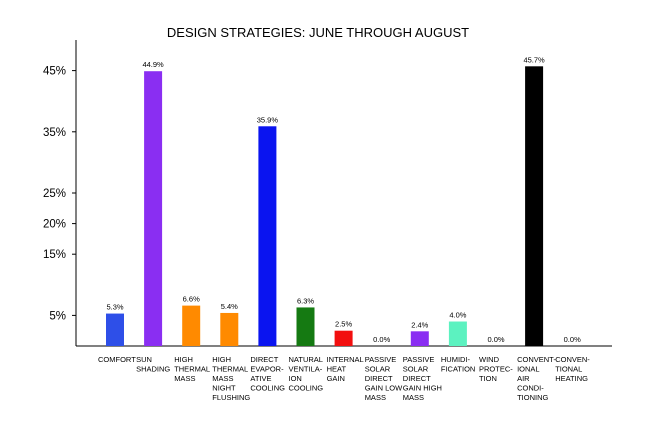  What do you see at coordinates (54, 133) in the screenshot?
I see `y-tick-label: 35%` at bounding box center [54, 133].